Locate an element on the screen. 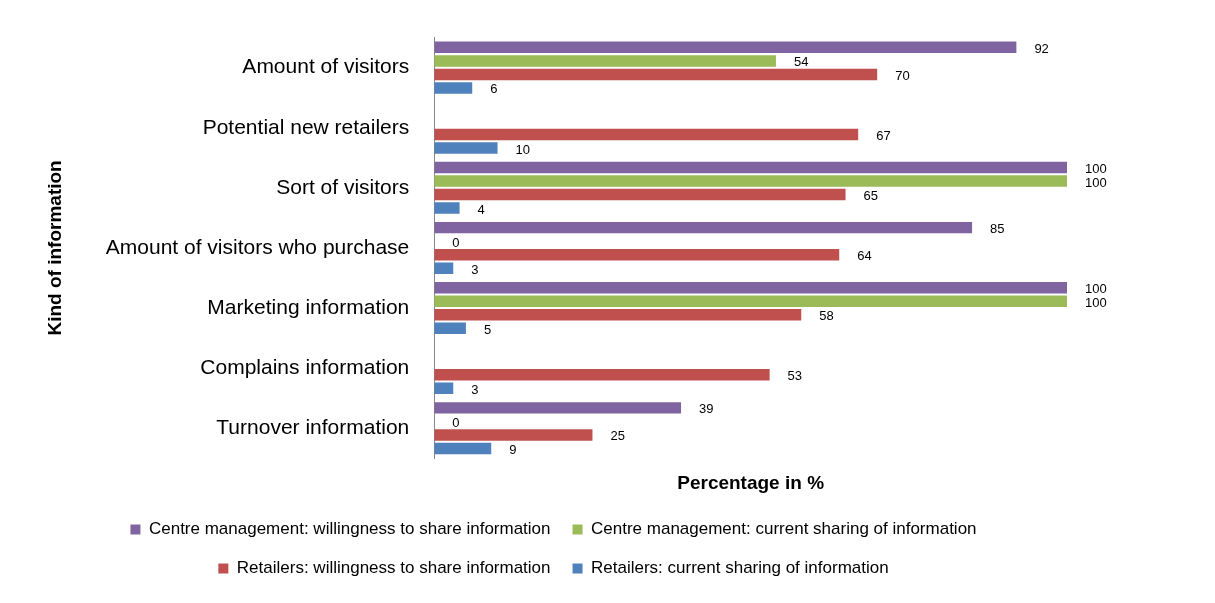 The image size is (1215, 603). data-label: 53 is located at coordinates (795, 376).